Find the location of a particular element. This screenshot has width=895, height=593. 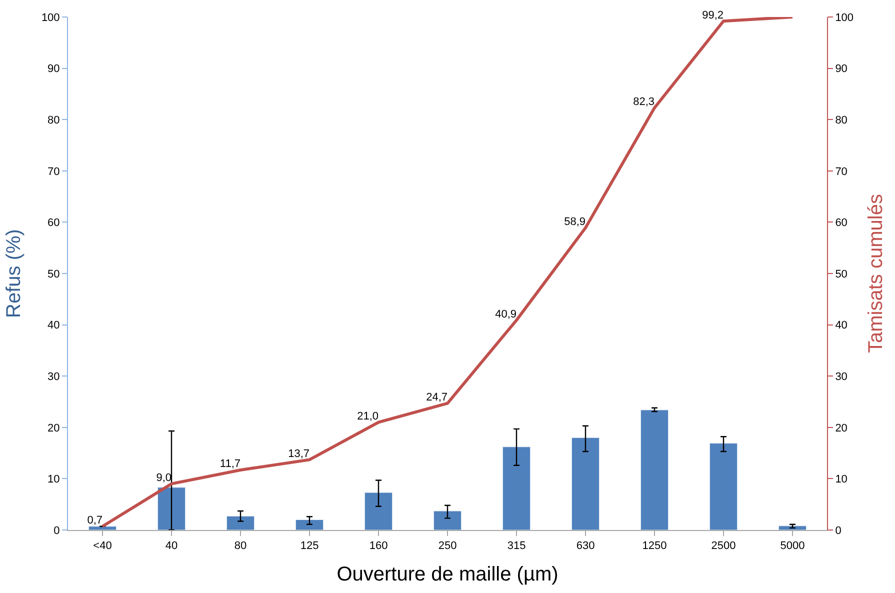

y-tick-label: 50 is located at coordinates (54, 274).